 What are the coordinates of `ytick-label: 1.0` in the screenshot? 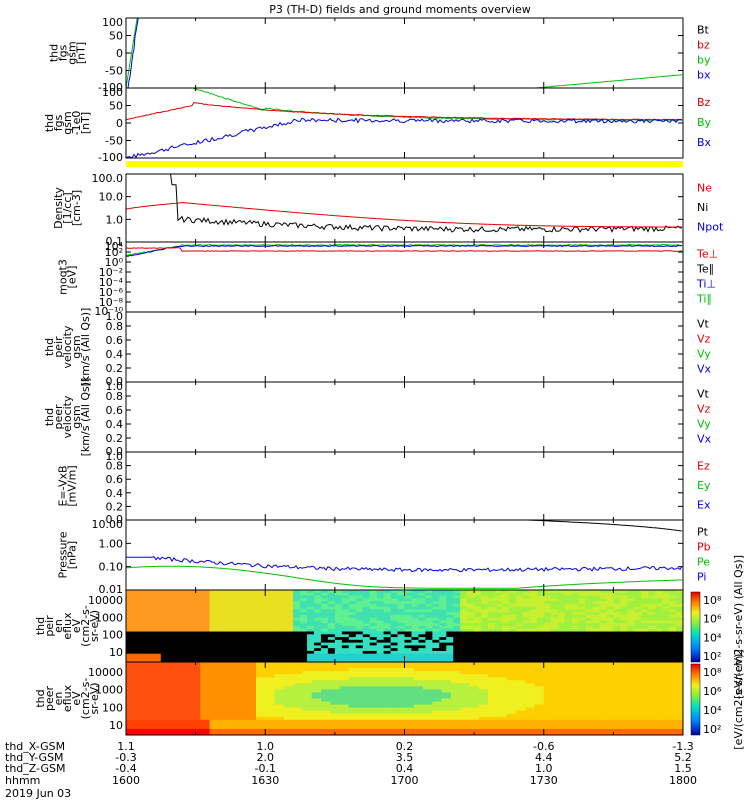 It's located at (115, 456).